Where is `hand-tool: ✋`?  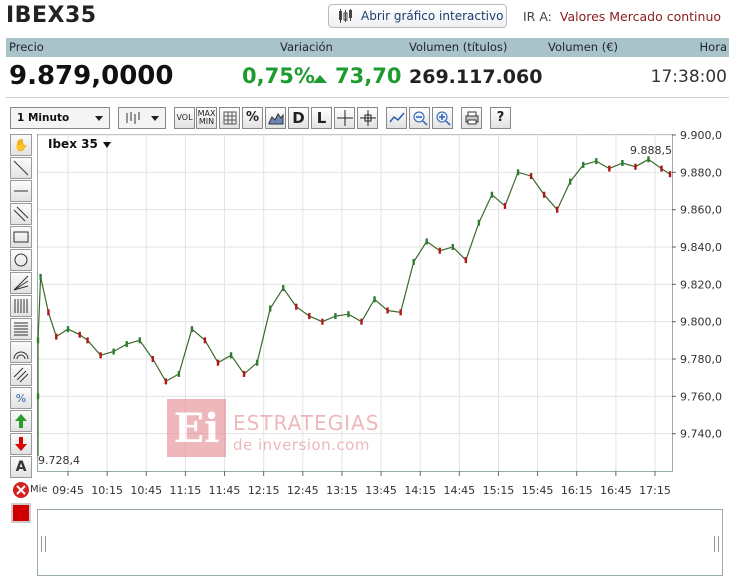 hand-tool: ✋ is located at coordinates (21, 145).